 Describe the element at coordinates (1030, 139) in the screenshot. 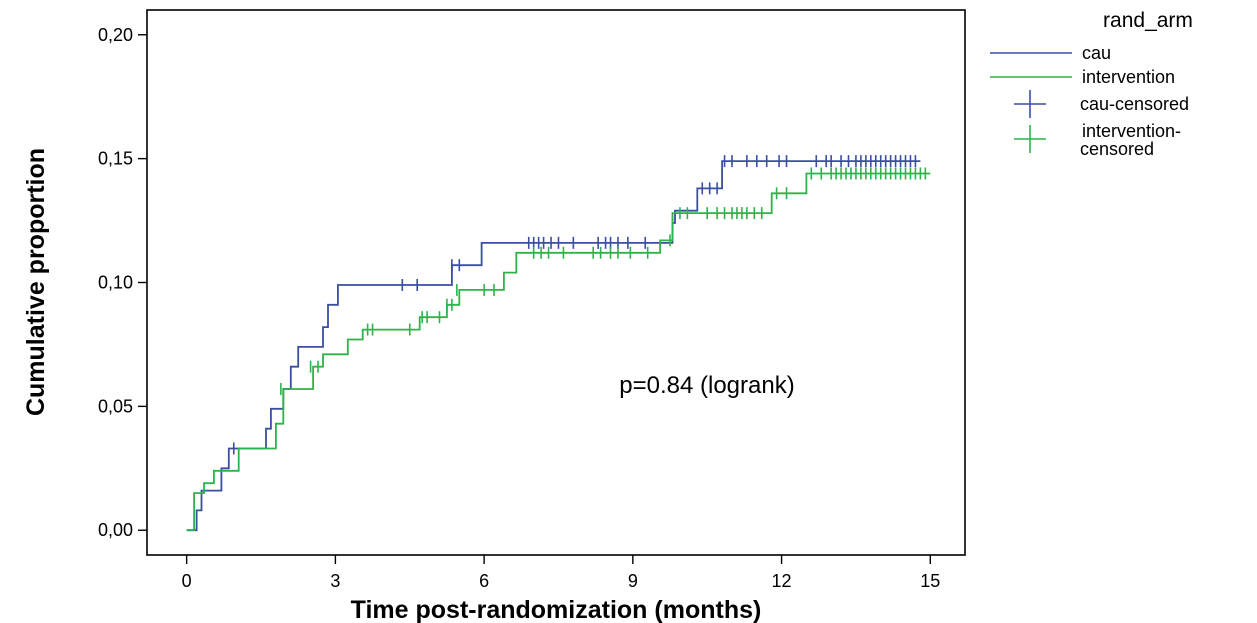

I see `legend-marker-intervention-censored` at that location.